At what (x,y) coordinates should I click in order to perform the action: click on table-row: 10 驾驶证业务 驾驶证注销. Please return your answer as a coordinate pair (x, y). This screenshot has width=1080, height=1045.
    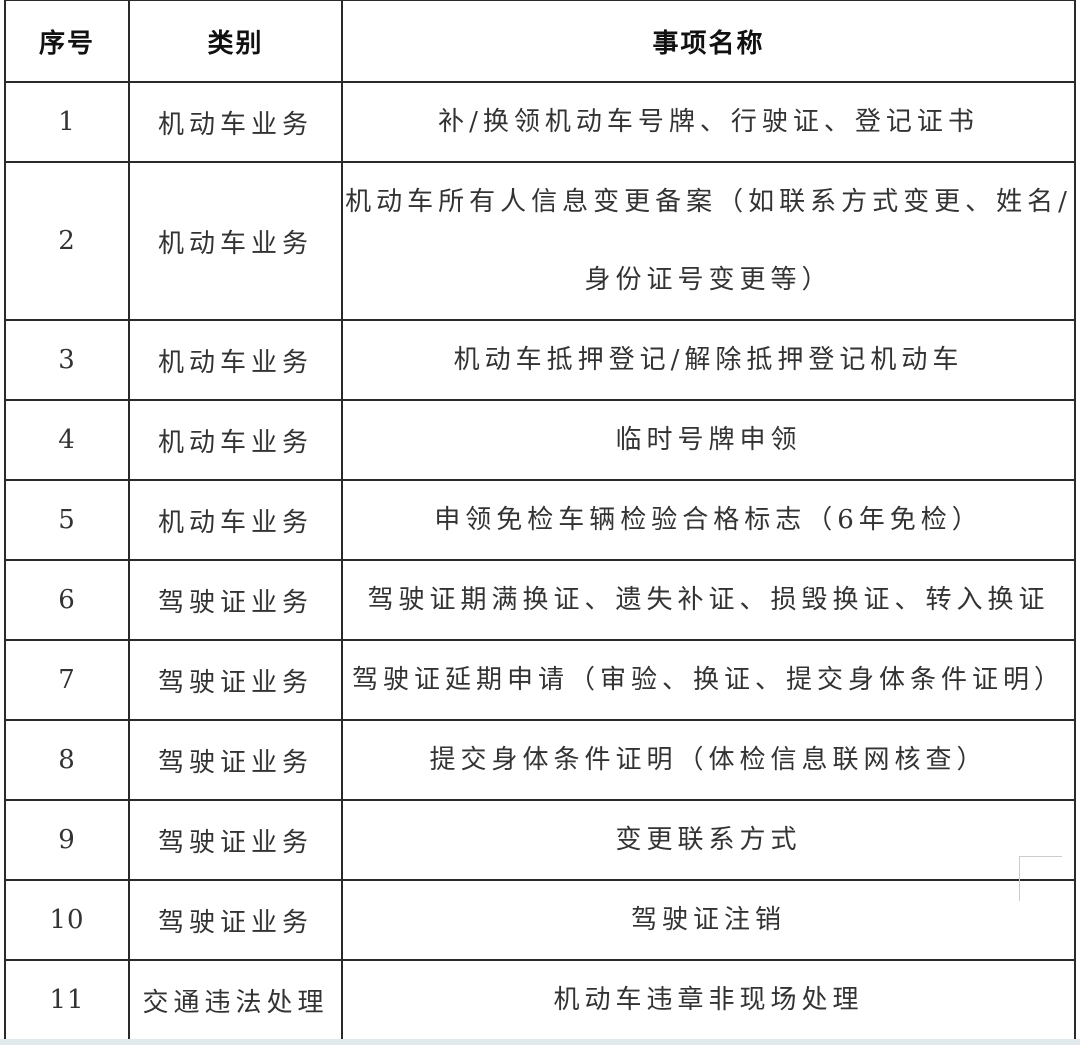
    Looking at the image, I should click on (540, 920).